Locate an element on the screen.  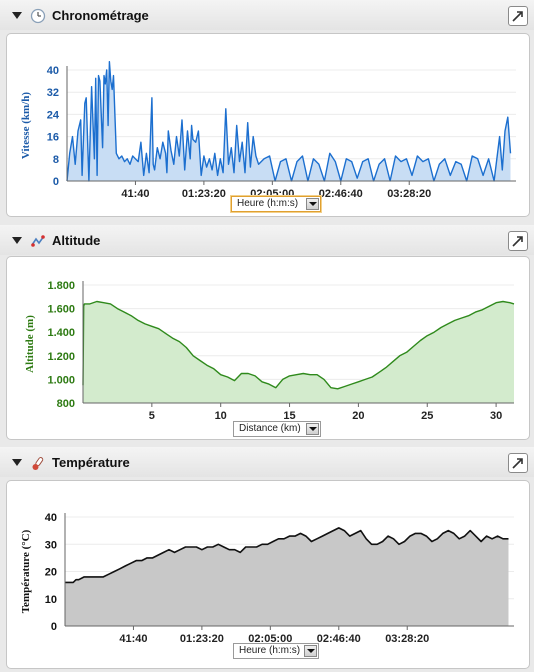
y-tick-label: 10 is located at coordinates (51, 600).